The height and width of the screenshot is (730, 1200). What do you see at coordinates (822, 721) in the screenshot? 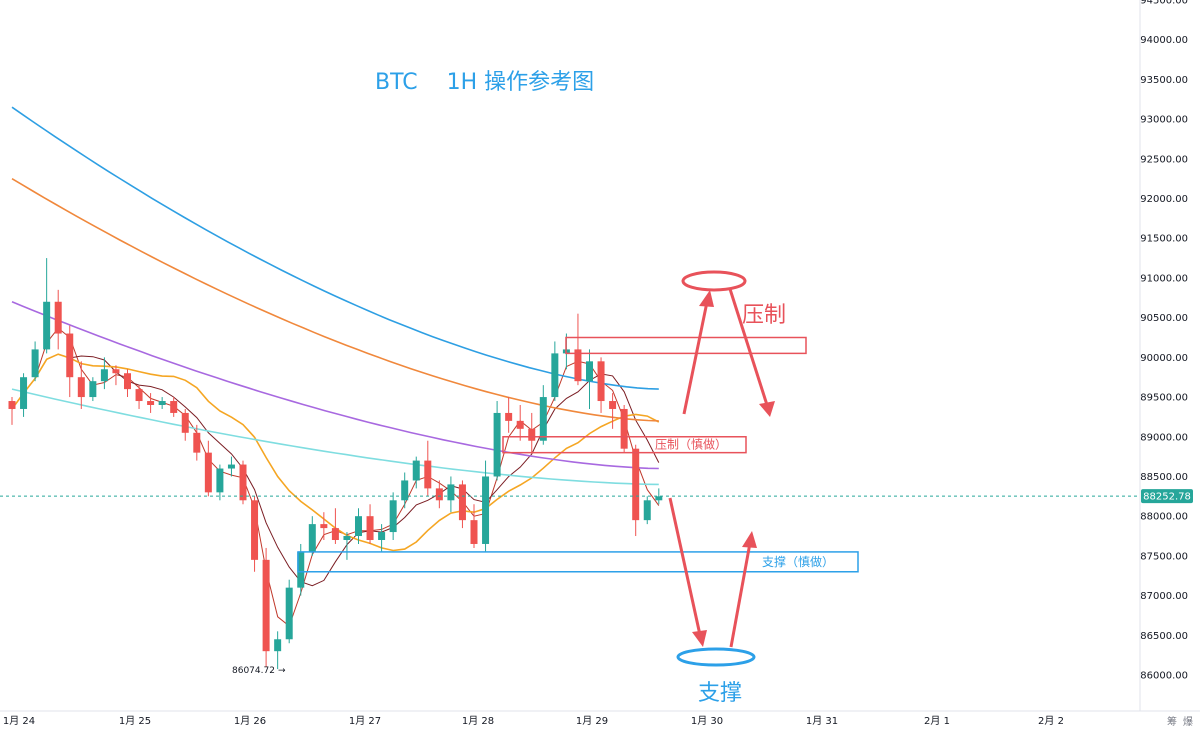
I see `x-tick-label: 1月 31` at bounding box center [822, 721].